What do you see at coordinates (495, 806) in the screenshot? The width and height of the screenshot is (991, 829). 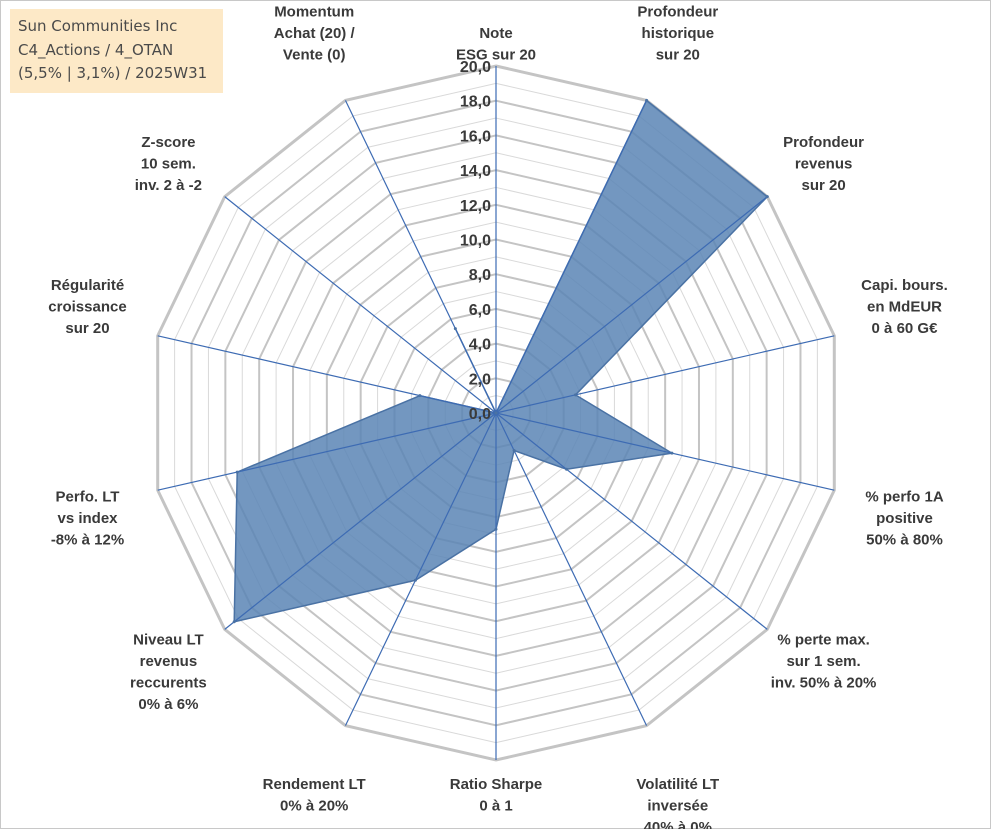 I see `axis-label-line: 0 à 1` at bounding box center [495, 806].